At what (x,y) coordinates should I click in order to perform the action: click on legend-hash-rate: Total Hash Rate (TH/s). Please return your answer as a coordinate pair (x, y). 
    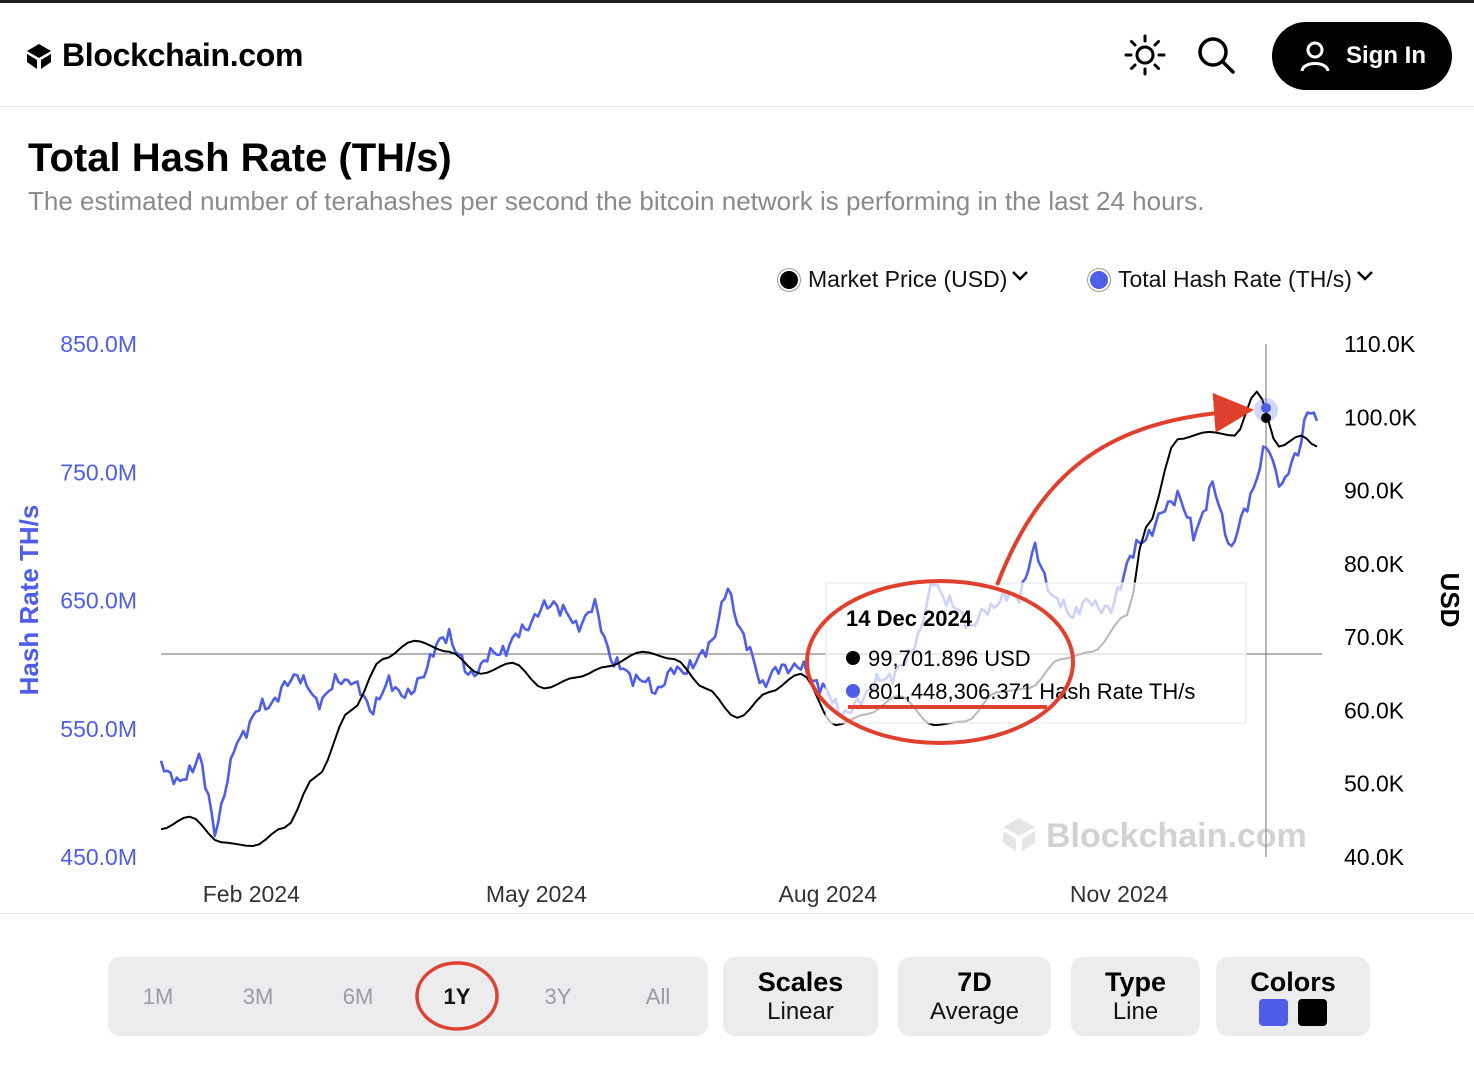
    Looking at the image, I should click on (1231, 279).